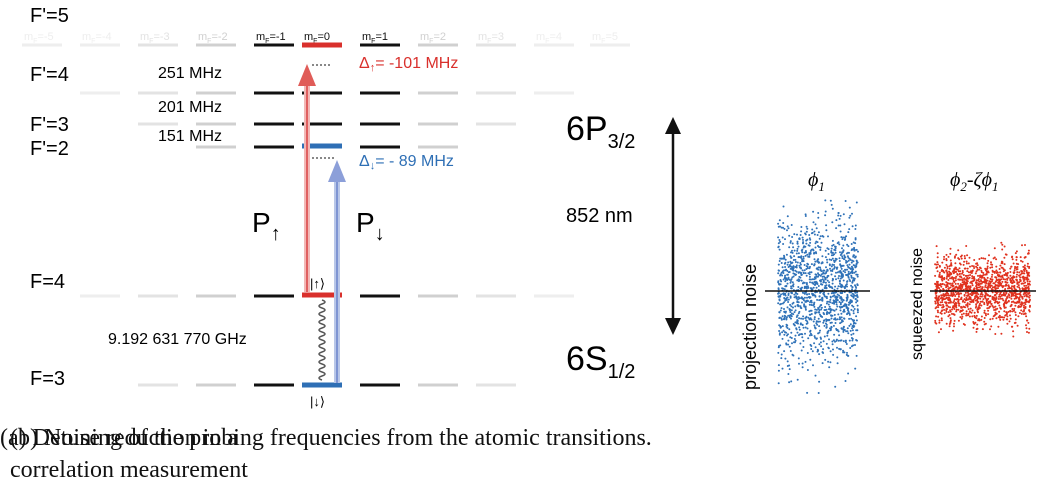 This screenshot has width=1041, height=486. What do you see at coordinates (49, 125) in the screenshot?
I see `level-label-f3-excited: F'=3` at bounding box center [49, 125].